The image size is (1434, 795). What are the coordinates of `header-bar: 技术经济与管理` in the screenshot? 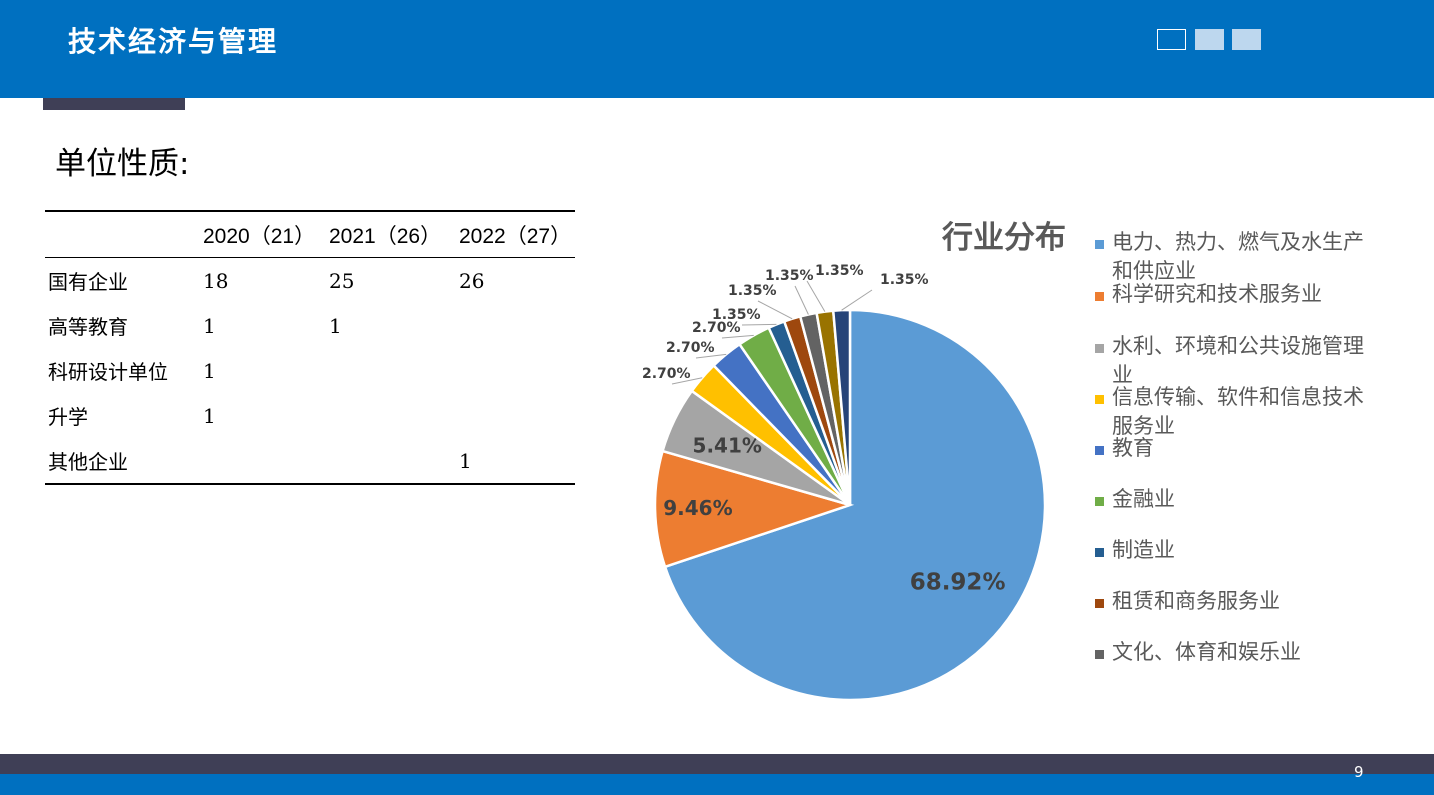 It's located at (717, 49).